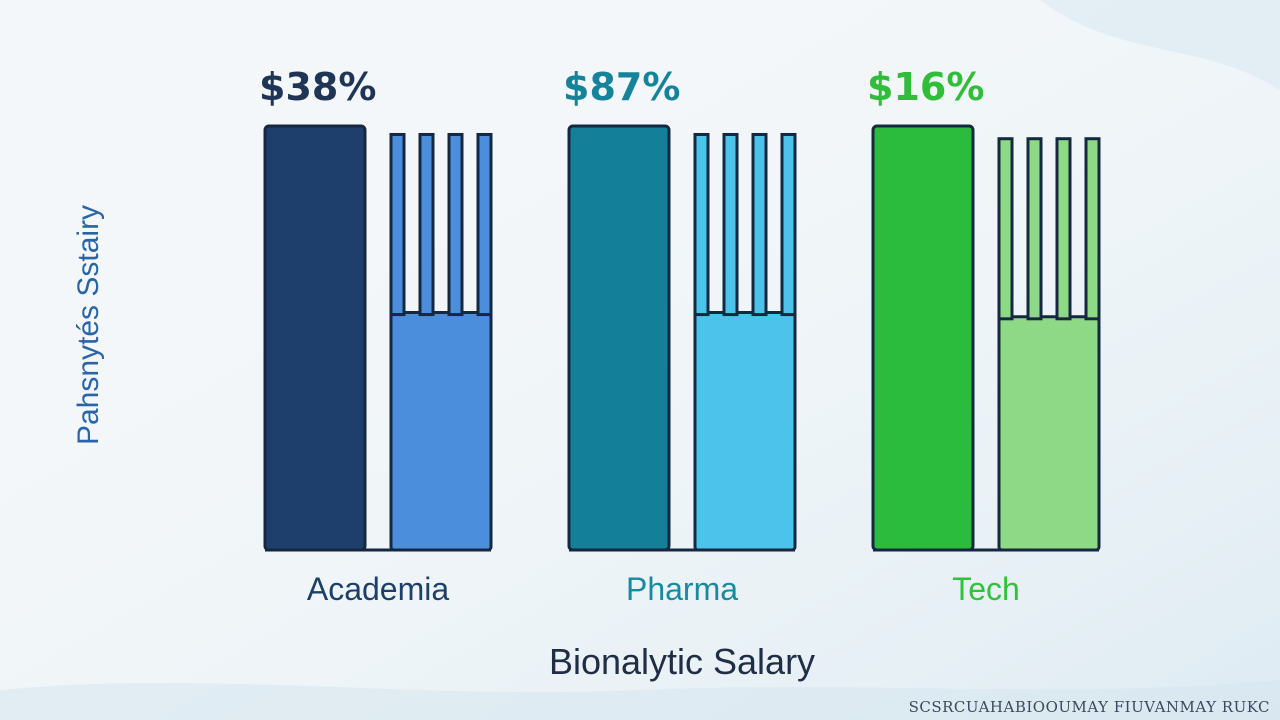  I want to click on value-labels-layer: $38% $87% $16%, so click(621, 87).